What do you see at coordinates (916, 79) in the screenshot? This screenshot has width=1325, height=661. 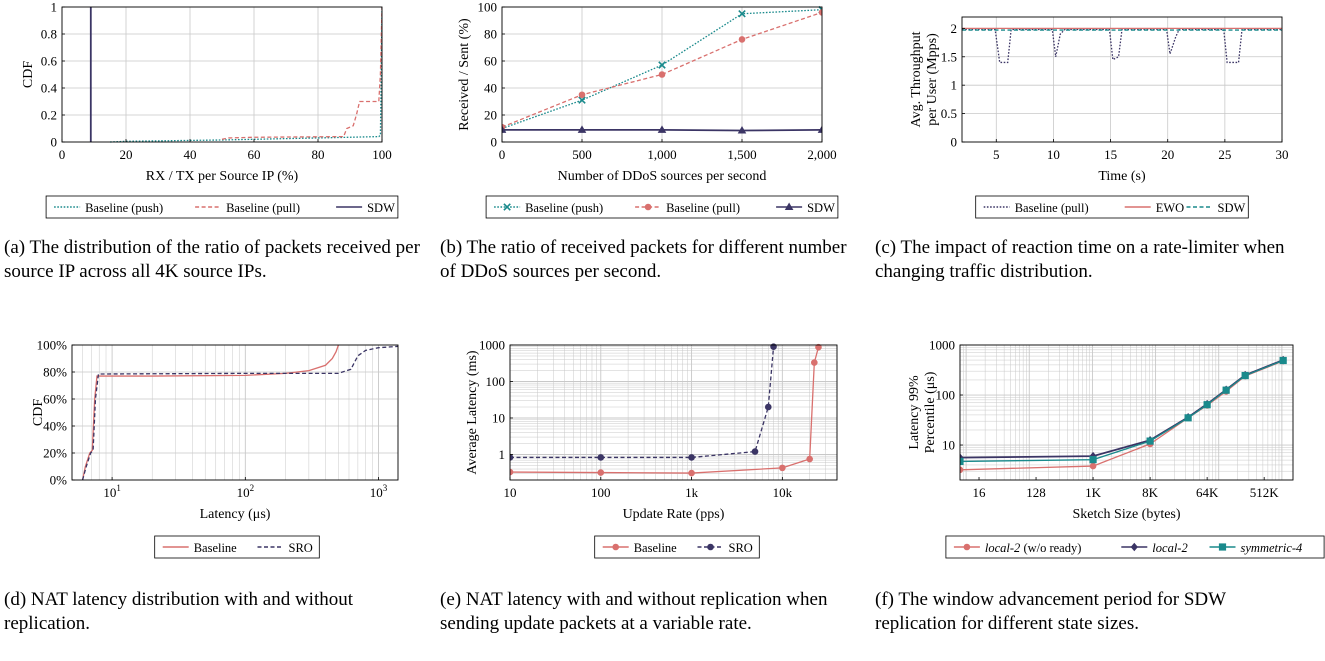 I see `y-axis-label: Avg. Throughput` at bounding box center [916, 79].